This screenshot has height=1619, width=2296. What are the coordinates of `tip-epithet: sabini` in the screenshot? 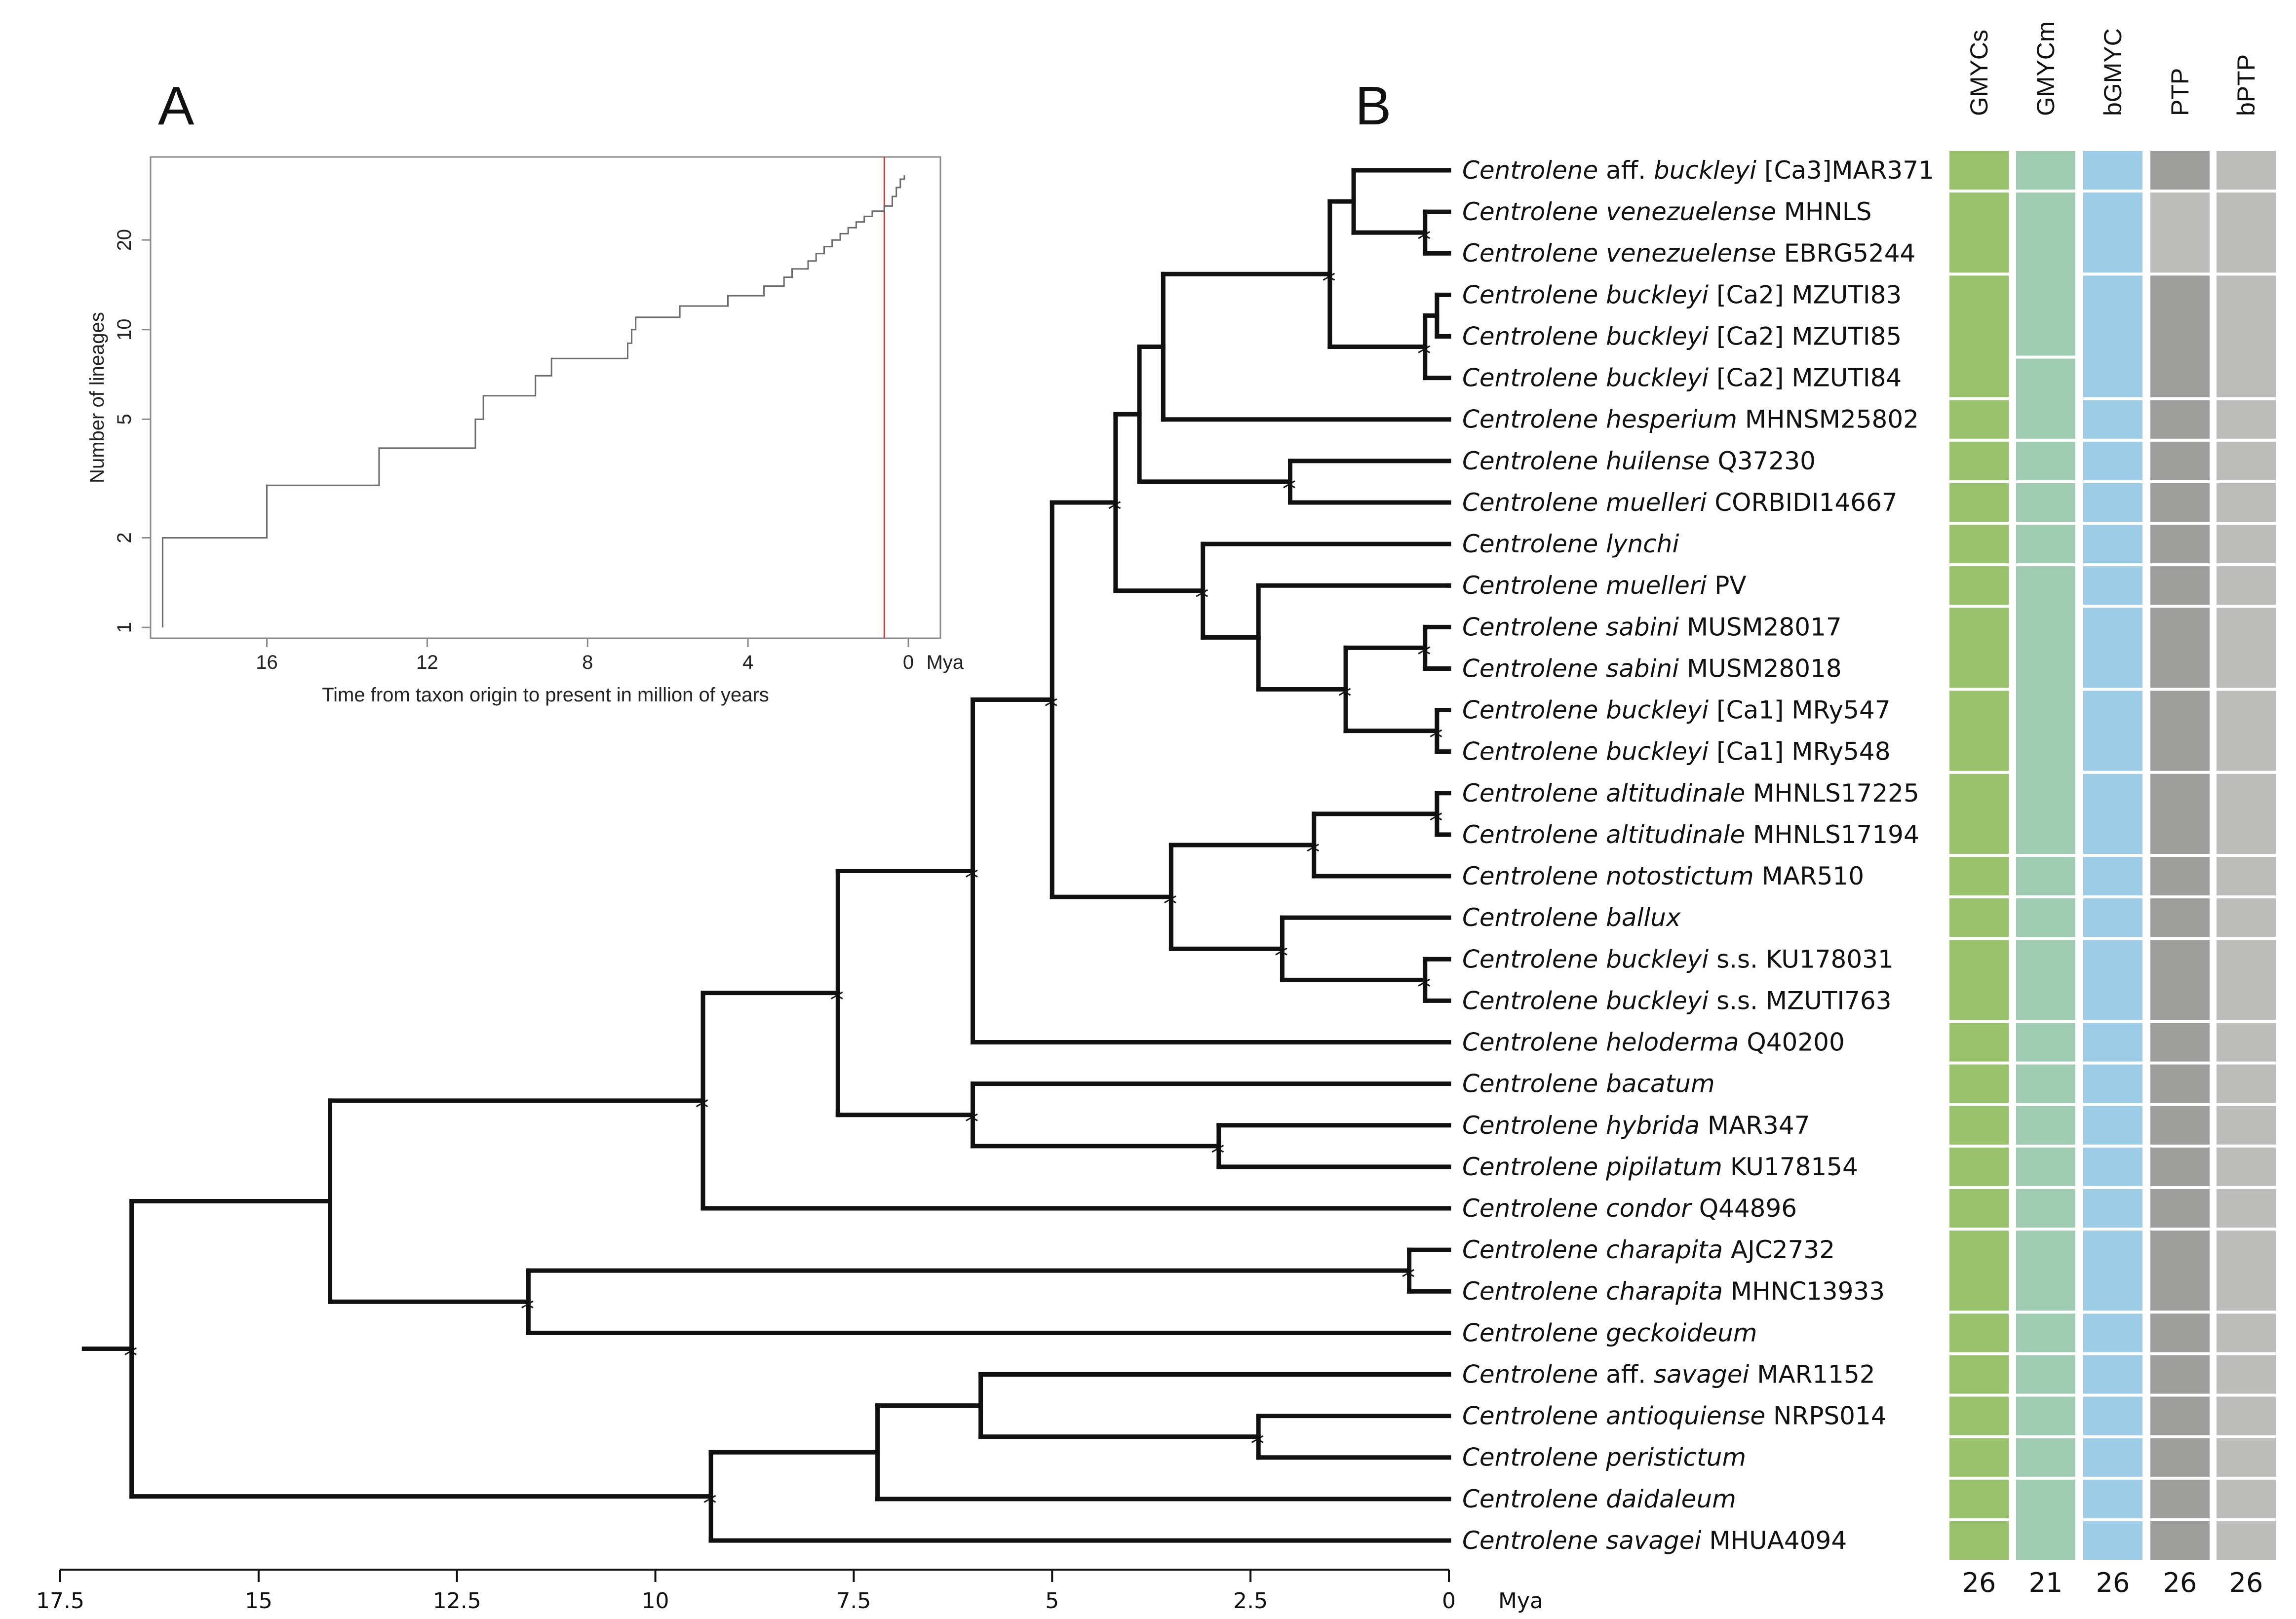 It's located at (1642, 669).